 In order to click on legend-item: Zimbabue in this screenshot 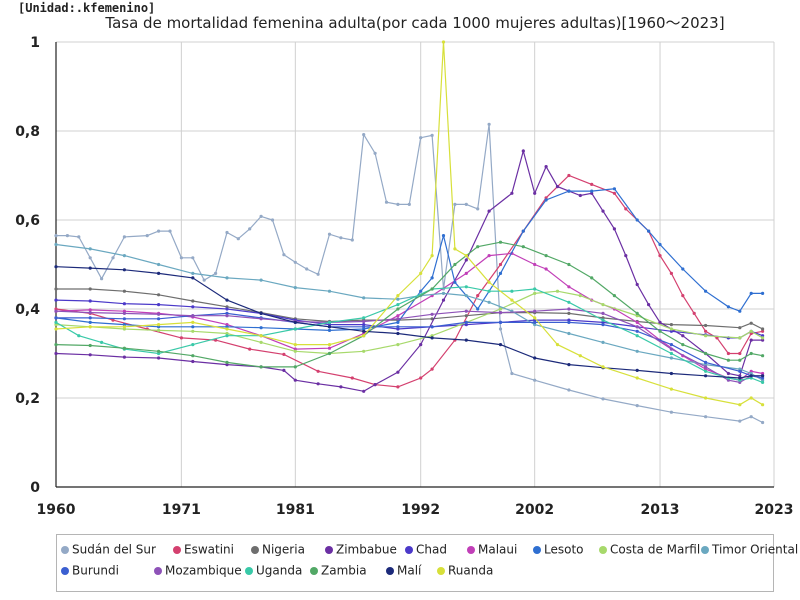, I will do `click(361, 549)`.